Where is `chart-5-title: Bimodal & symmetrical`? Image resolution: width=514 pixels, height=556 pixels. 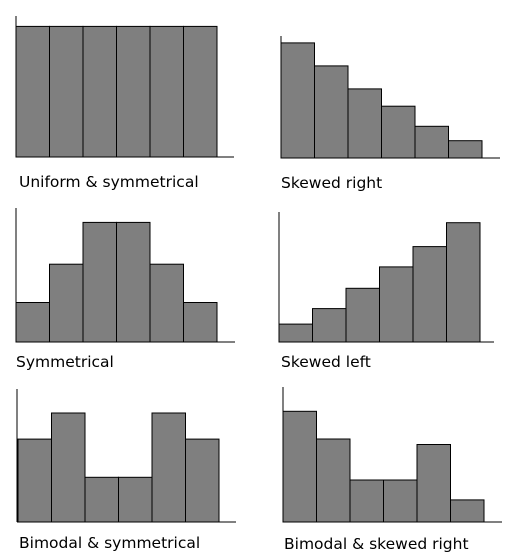
chart-5-title: Bimodal & symmetrical is located at coordinates (110, 543).